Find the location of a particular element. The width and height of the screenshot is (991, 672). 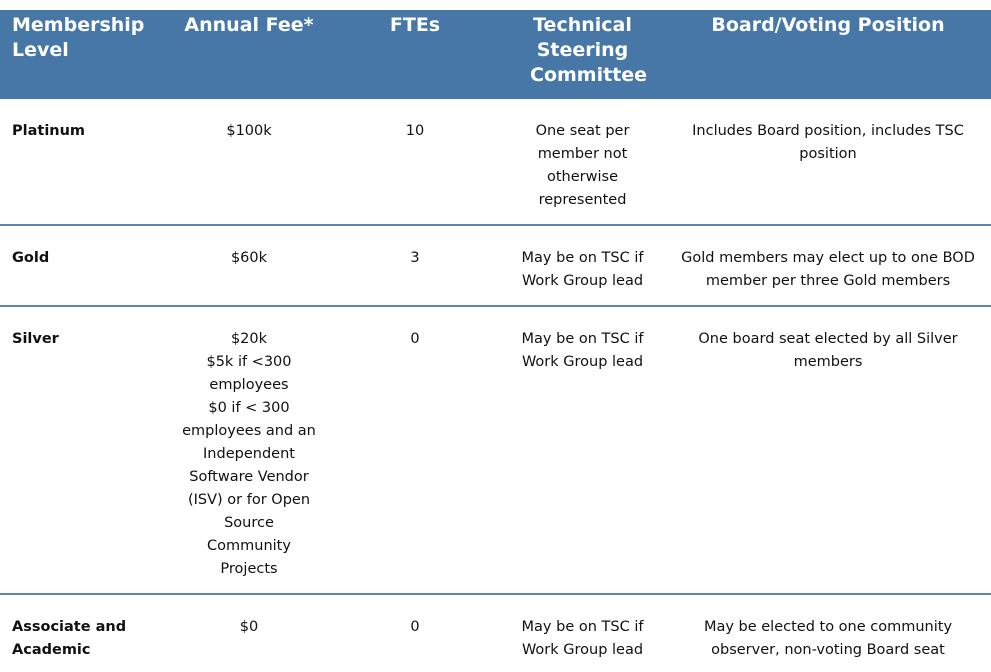

level-cell: Associate and Academic is located at coordinates (69, 638).